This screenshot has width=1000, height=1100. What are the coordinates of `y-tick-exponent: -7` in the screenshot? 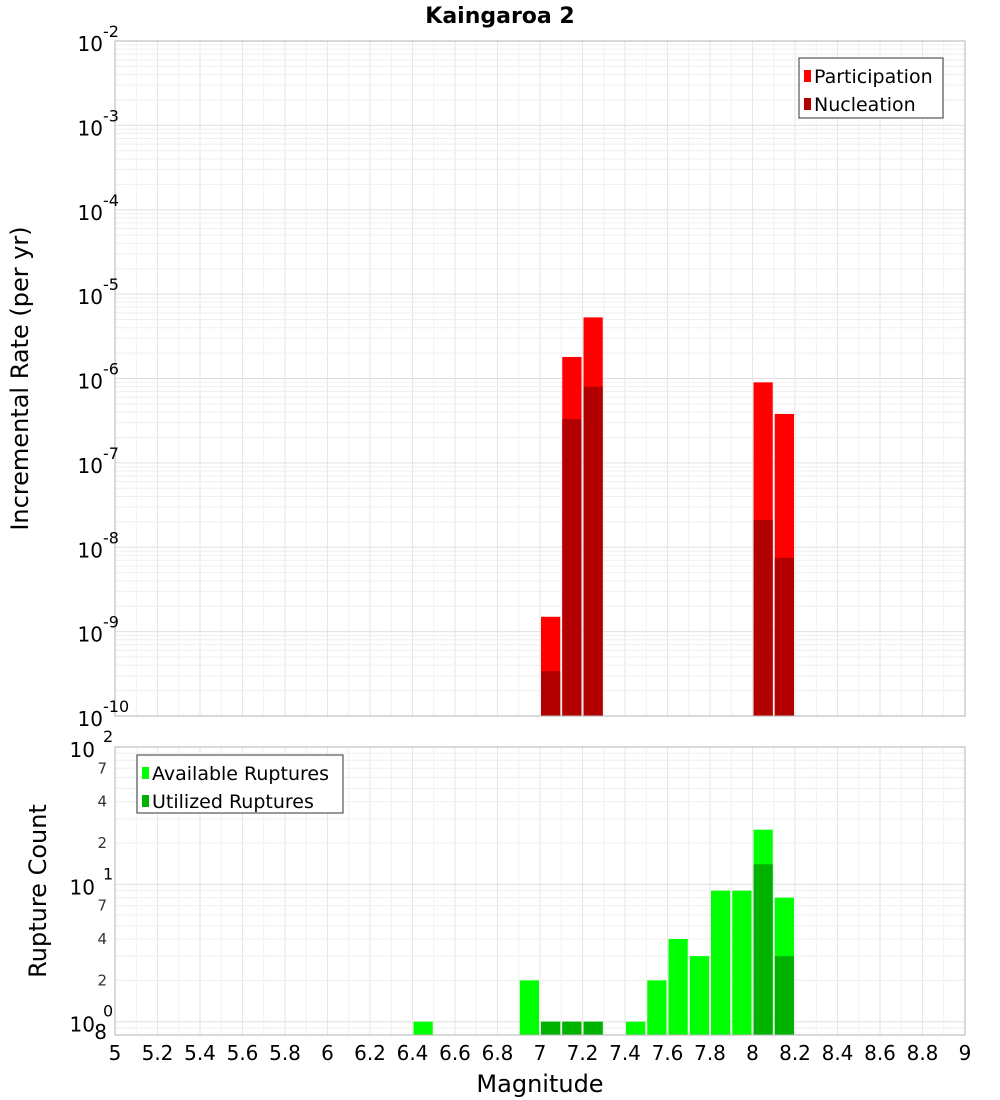 It's located at (111, 453).